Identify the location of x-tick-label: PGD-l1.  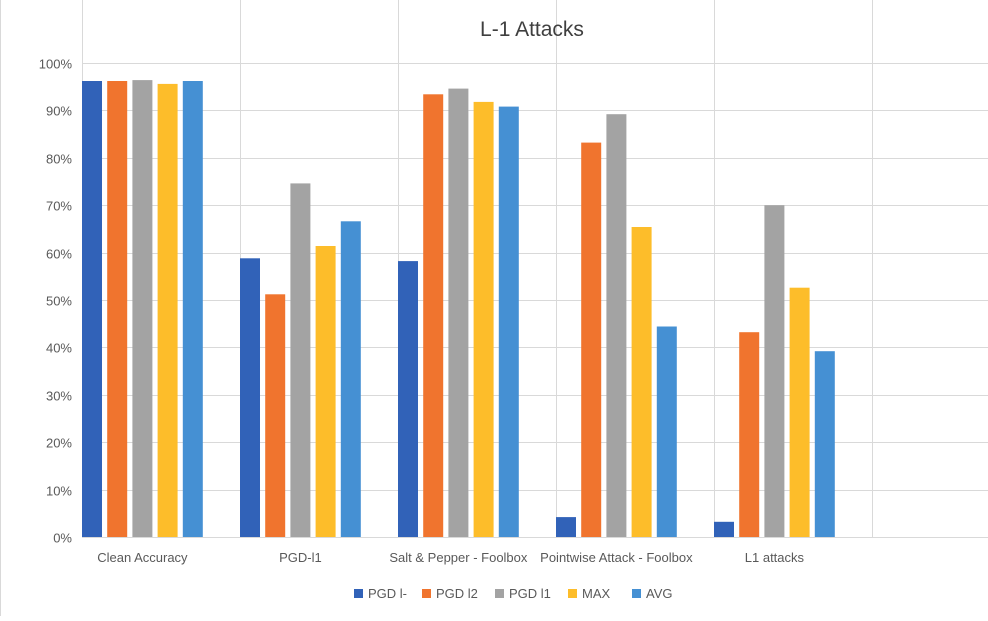
(300, 557).